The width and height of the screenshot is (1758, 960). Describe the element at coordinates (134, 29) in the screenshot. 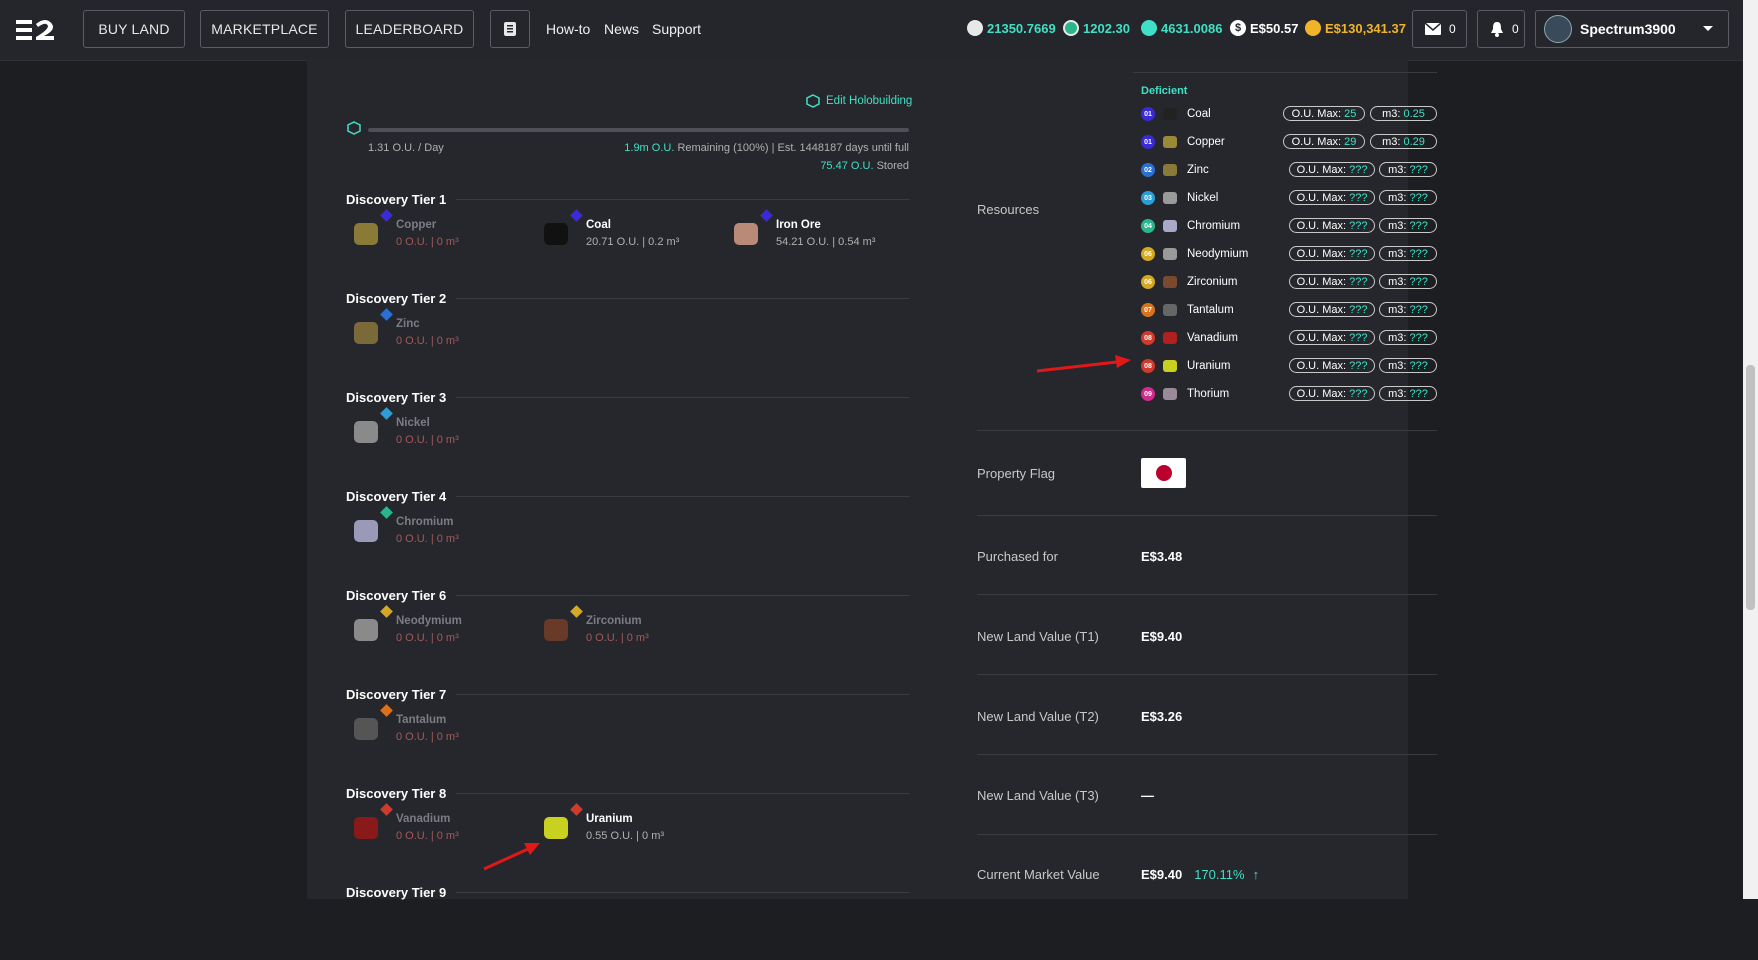

I see `buy-land-button: BUY LAND` at that location.